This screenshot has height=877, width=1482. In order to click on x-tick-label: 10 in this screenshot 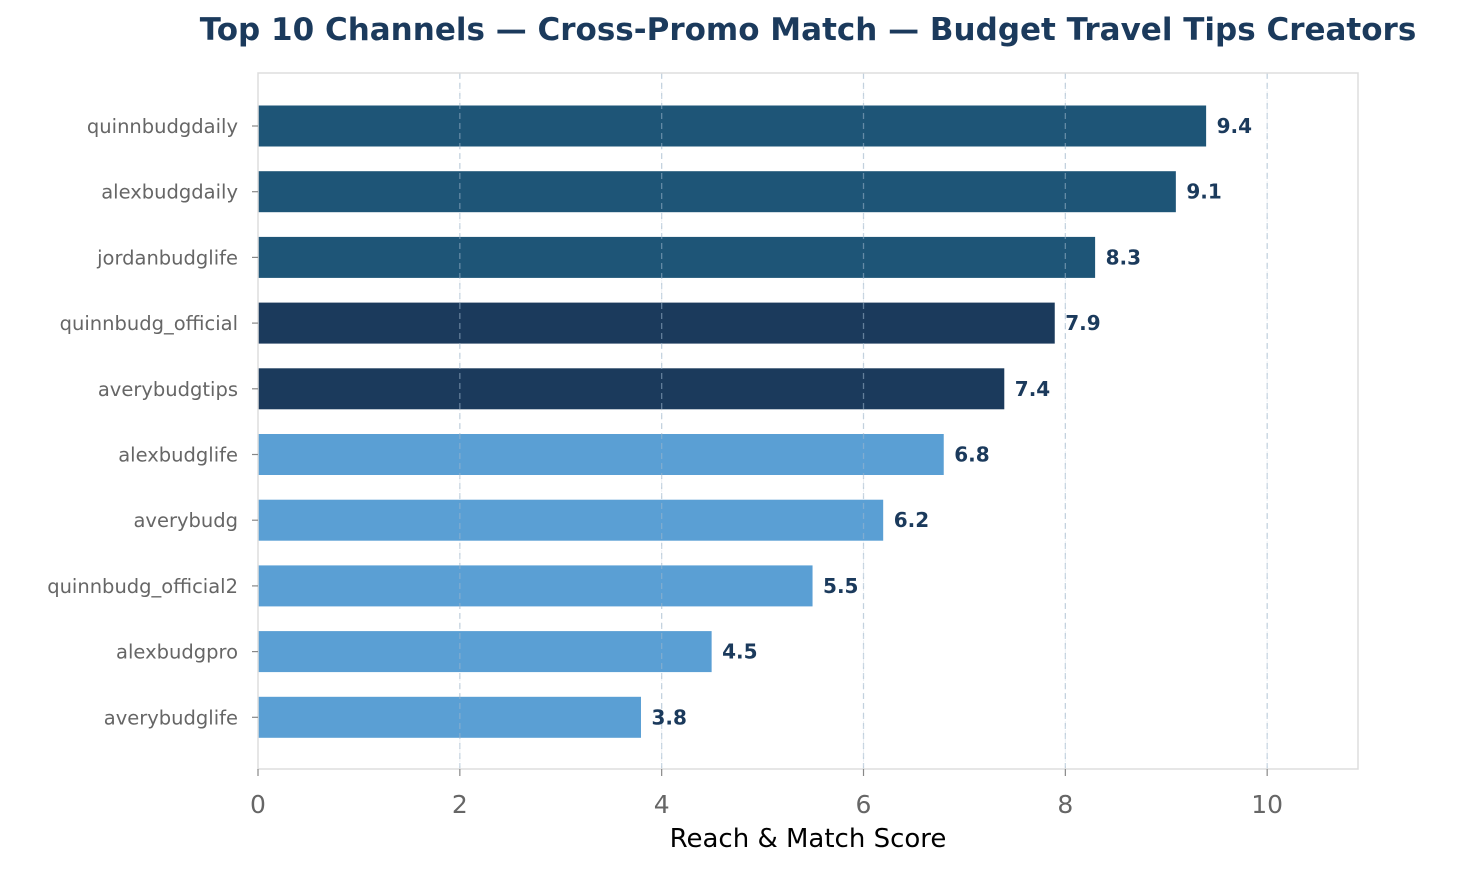, I will do `click(1267, 804)`.